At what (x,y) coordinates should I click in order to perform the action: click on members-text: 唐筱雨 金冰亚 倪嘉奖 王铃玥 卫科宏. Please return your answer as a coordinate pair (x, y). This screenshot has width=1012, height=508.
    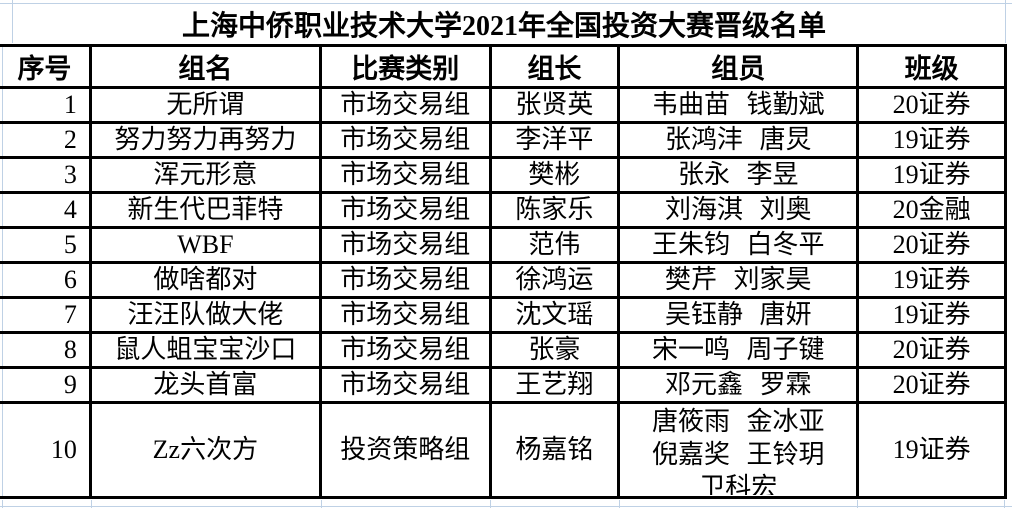
    Looking at the image, I should click on (738, 451).